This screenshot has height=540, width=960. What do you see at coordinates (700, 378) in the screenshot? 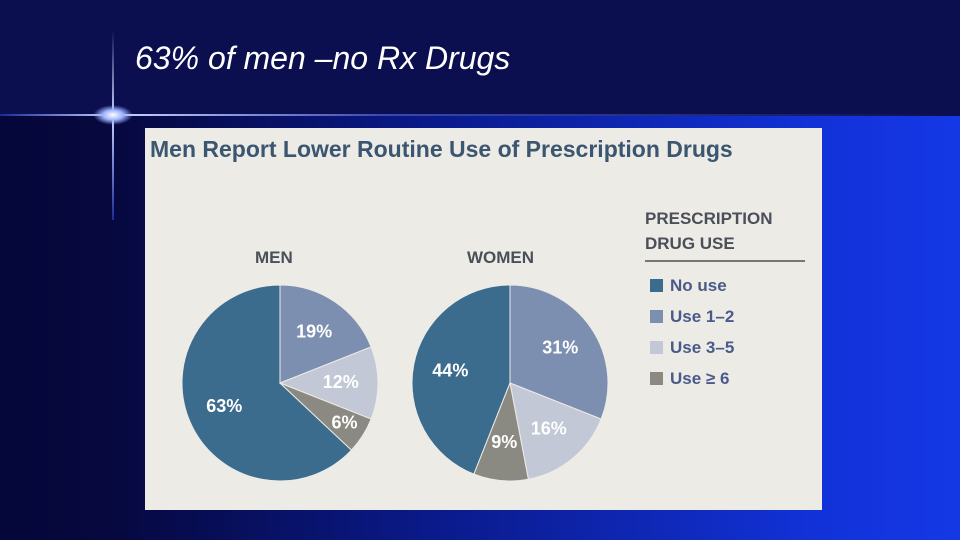
I see `legend-label: Use ≥ 6` at bounding box center [700, 378].